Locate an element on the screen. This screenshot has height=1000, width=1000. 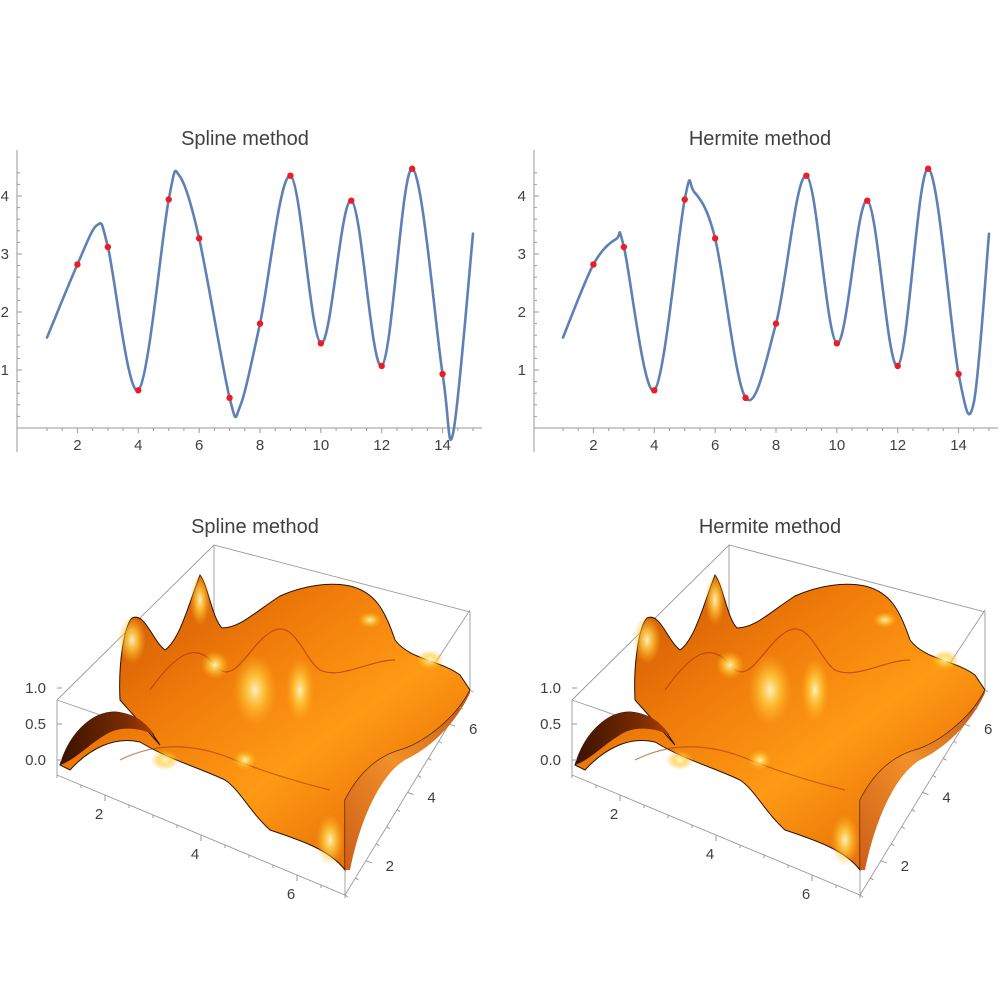
y-tick-label: 1 is located at coordinates (5, 370).